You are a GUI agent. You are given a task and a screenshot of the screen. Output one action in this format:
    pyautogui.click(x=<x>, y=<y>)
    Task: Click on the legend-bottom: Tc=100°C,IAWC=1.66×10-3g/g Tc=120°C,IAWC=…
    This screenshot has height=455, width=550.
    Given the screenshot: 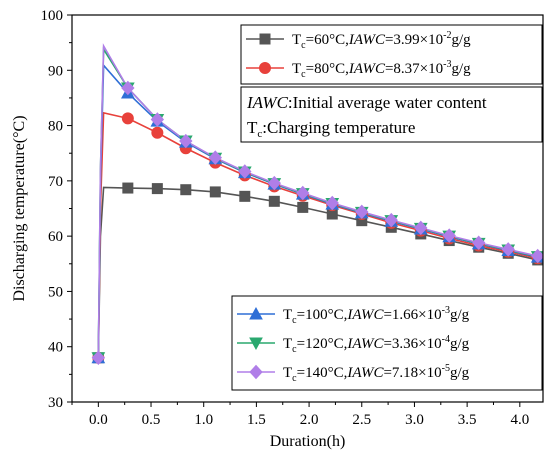 What is the action you would take?
    pyautogui.click(x=387, y=343)
    